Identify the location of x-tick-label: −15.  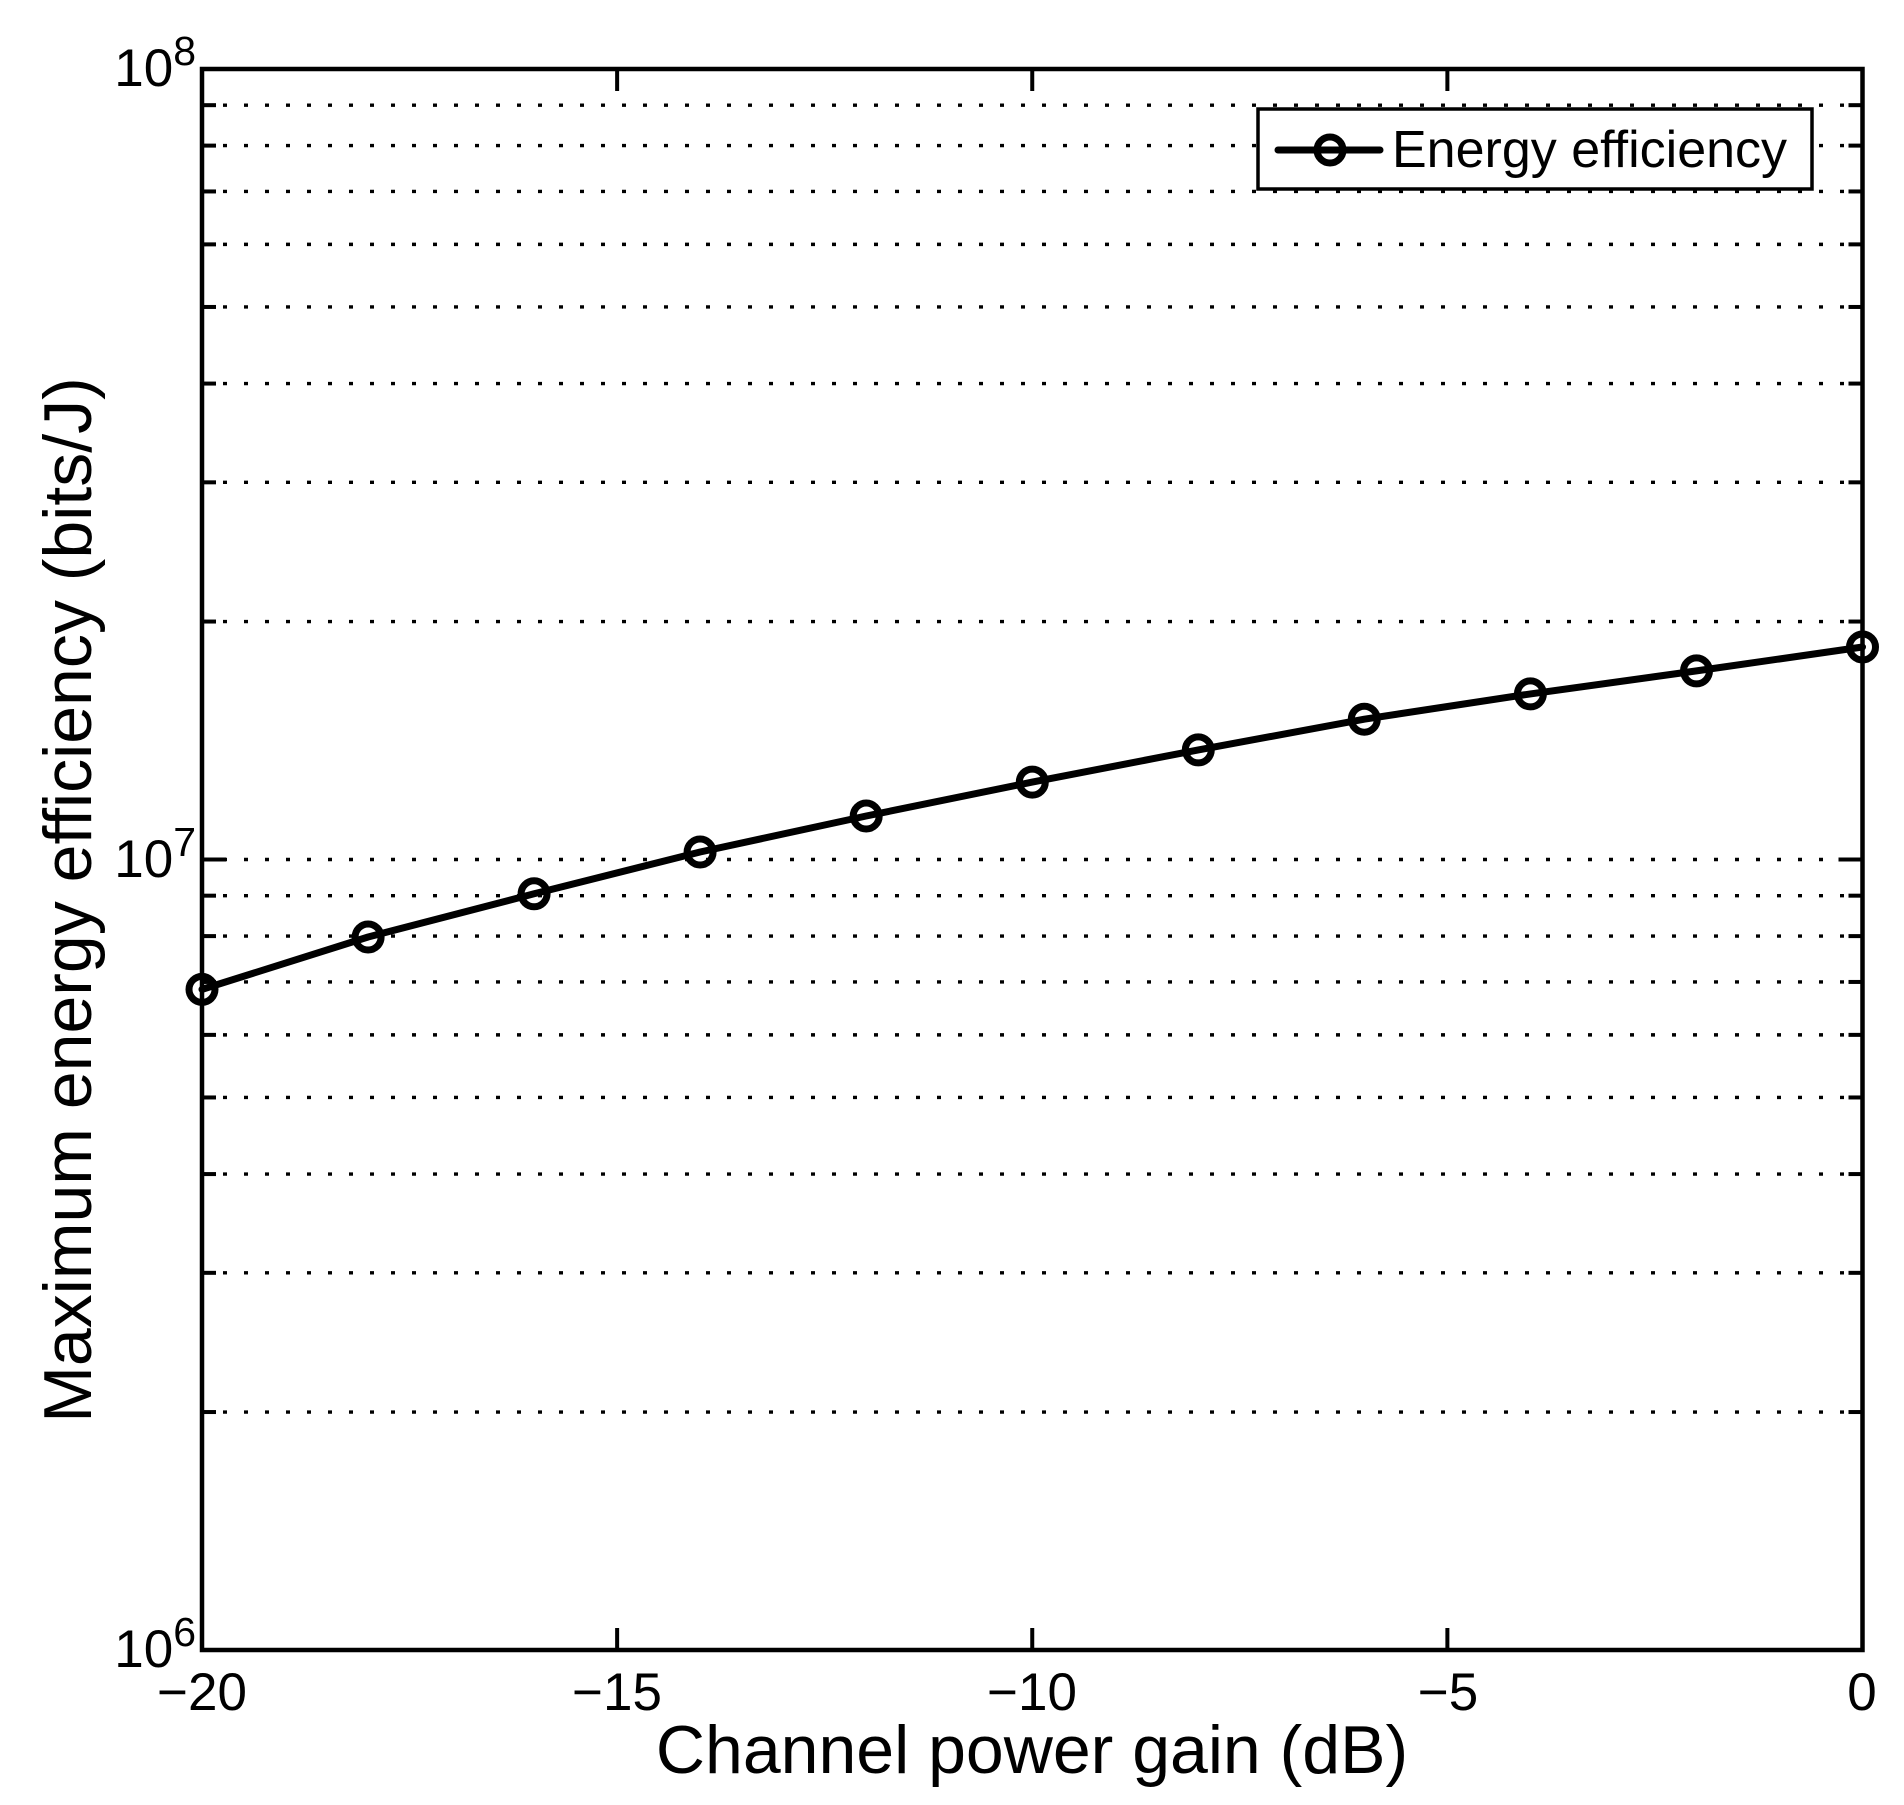
(617, 1692).